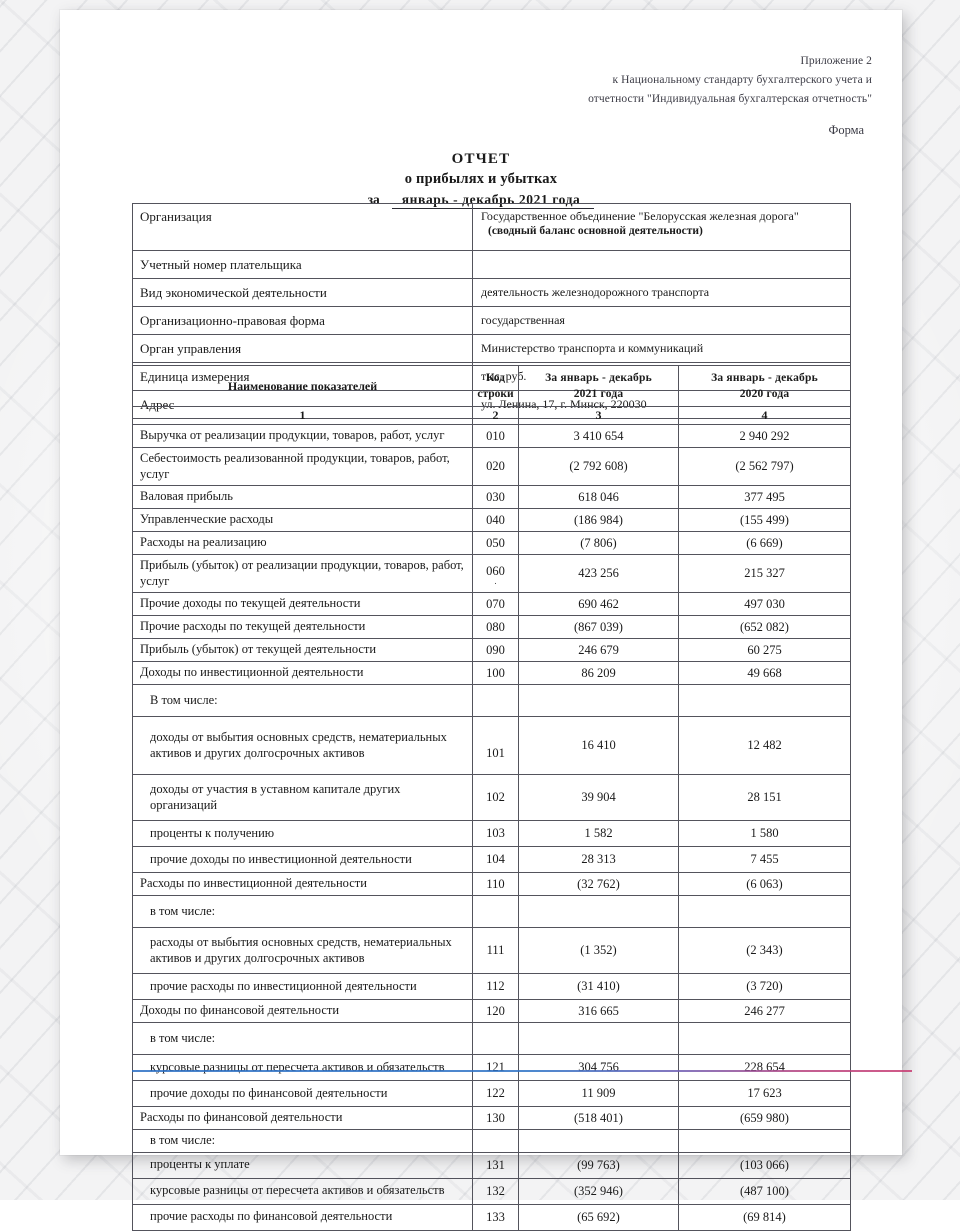  Describe the element at coordinates (302, 673) in the screenshot. I see `row-indicator-name: Доходы по инвестиционной деятельности` at that location.